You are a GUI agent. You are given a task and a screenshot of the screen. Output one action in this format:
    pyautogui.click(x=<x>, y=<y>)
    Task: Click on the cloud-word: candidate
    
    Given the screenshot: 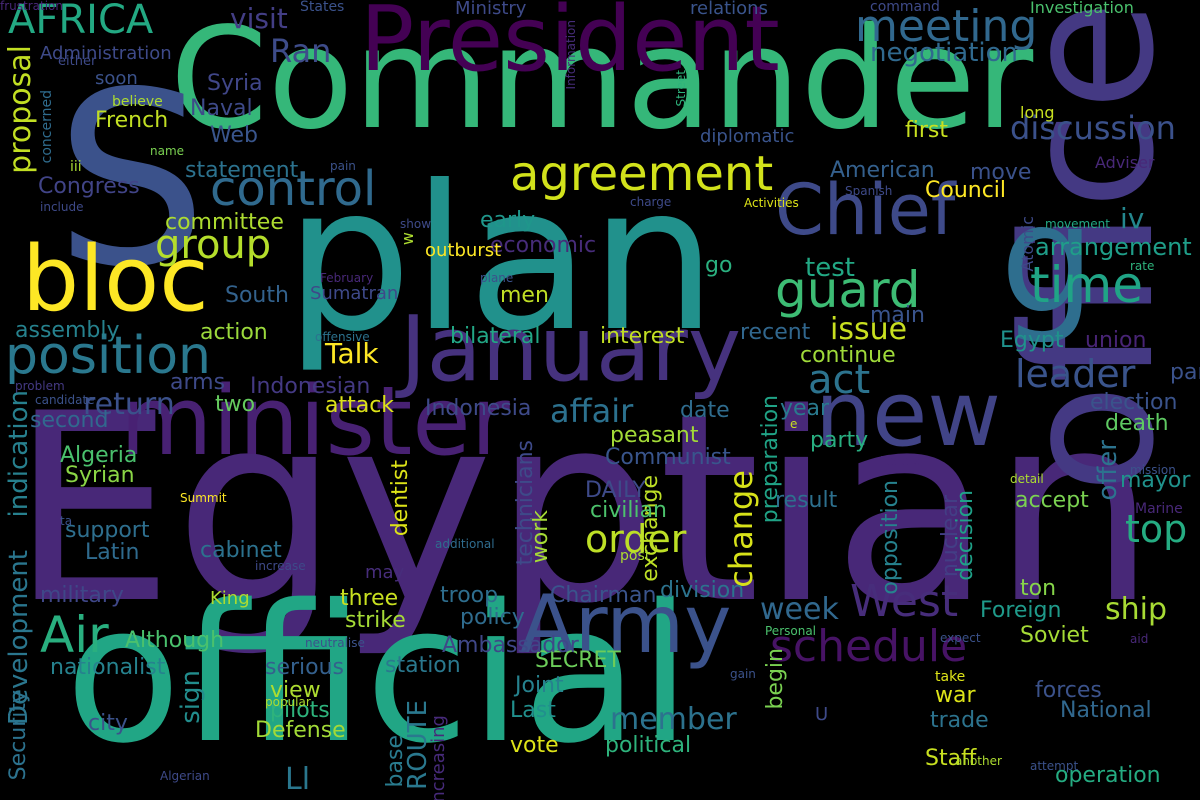 What is the action you would take?
    pyautogui.click(x=65, y=400)
    